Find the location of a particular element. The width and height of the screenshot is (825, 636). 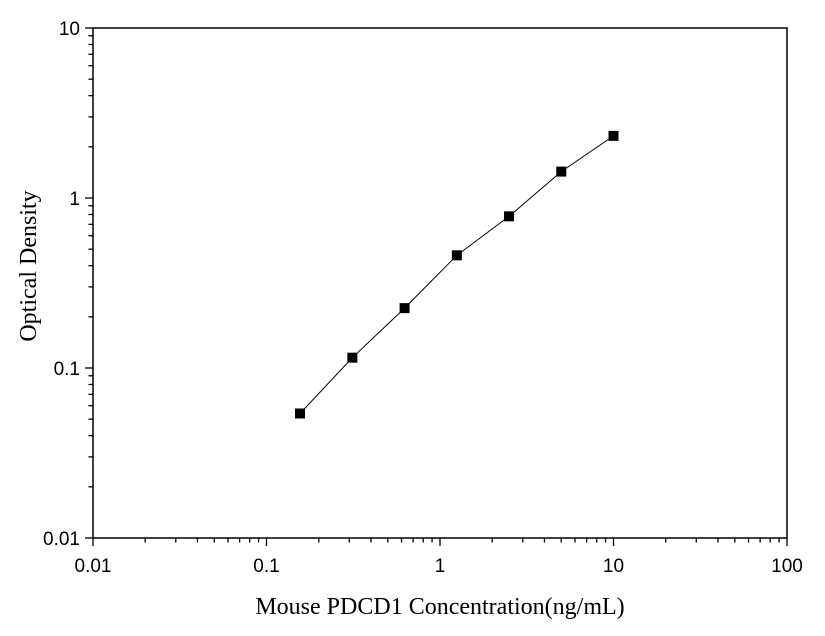

x-tick-labels: 0.01 0.1 1 10 100 is located at coordinates (439, 566).